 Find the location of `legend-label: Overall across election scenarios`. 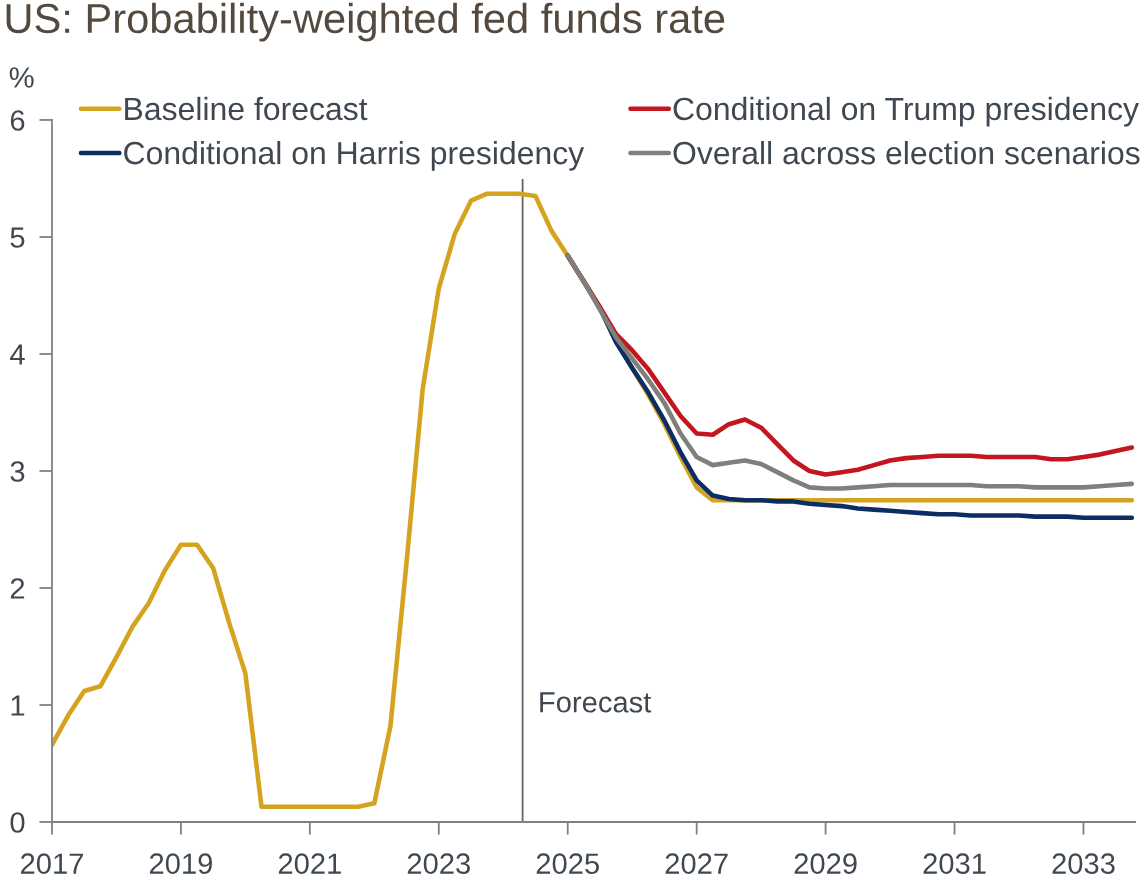

legend-label: Overall across election scenarios is located at coordinates (906, 152).